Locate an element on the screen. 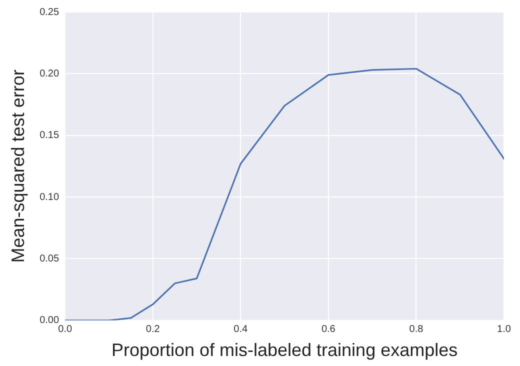 This screenshot has width=520, height=366. y-tick-label: 0.25 is located at coordinates (50, 12).